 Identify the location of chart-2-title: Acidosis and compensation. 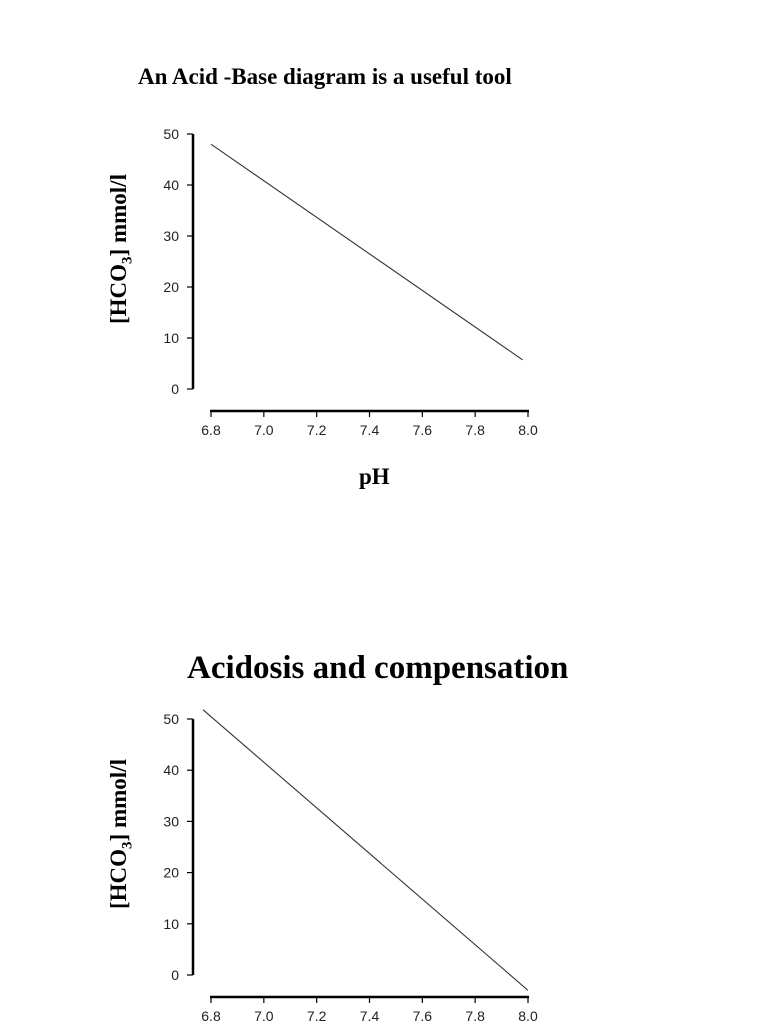
(378, 668).